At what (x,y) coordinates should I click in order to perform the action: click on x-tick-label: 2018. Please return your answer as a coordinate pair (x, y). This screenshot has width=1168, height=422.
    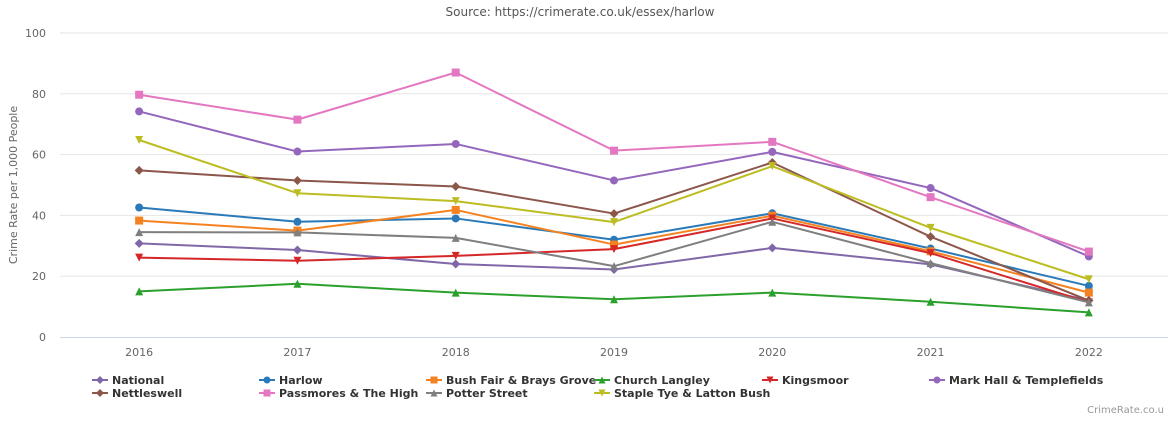
    Looking at the image, I should click on (456, 352).